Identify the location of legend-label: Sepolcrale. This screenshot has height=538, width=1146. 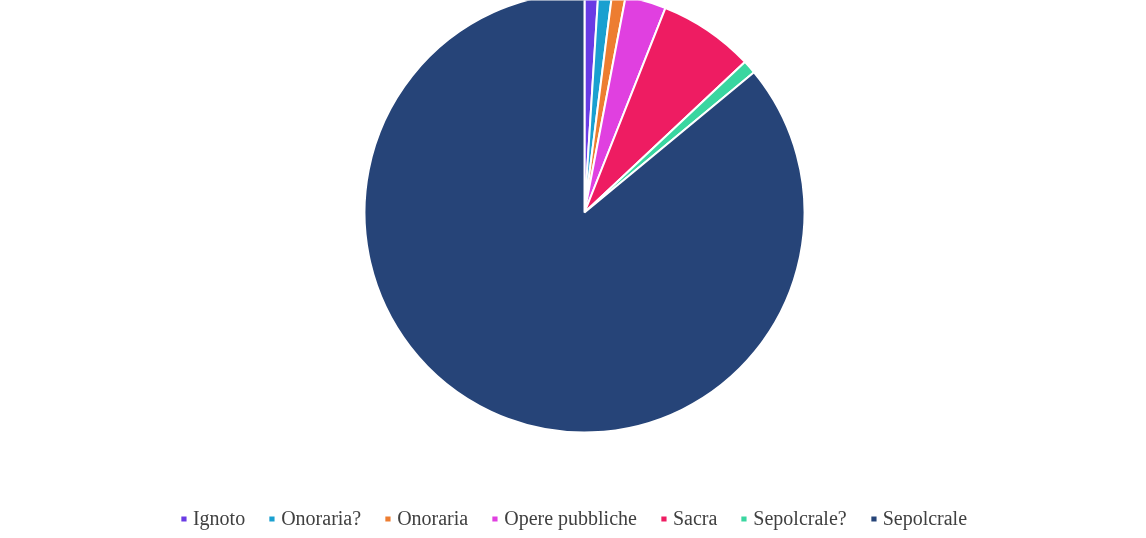
(925, 518).